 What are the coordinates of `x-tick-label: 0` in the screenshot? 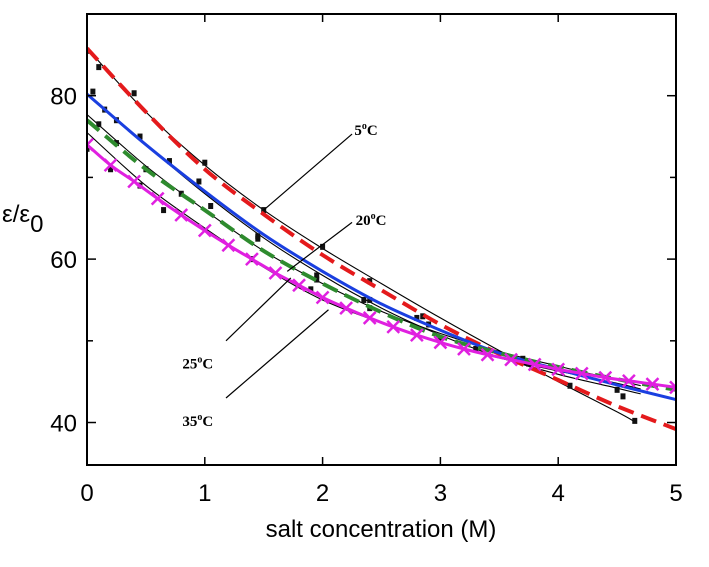 It's located at (86, 493).